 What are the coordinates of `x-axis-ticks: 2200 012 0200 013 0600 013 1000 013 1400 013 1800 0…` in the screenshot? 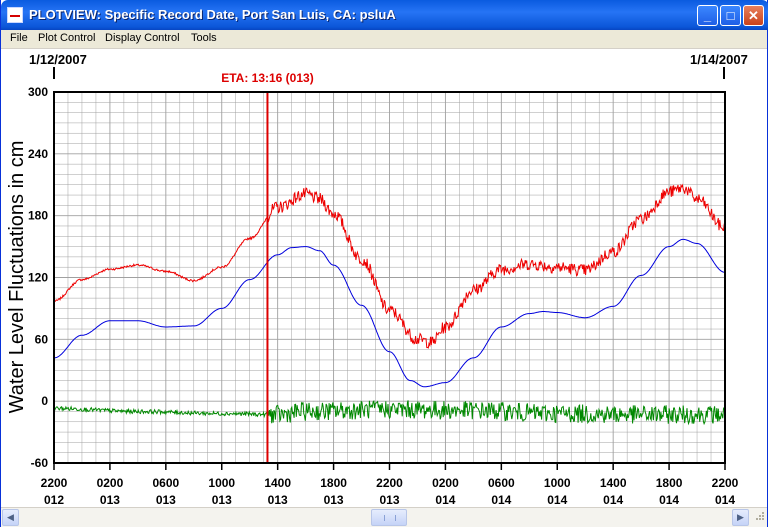 It's located at (390, 485).